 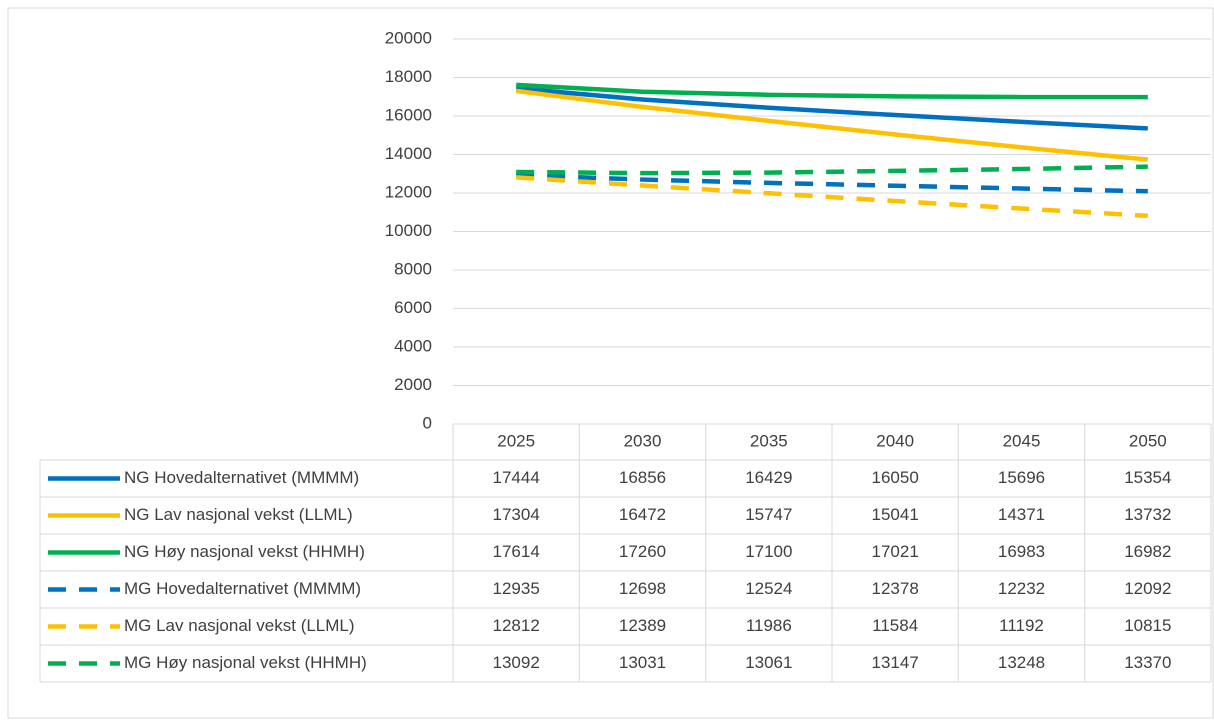 I want to click on y-tick-label: 14000, so click(x=408, y=153).